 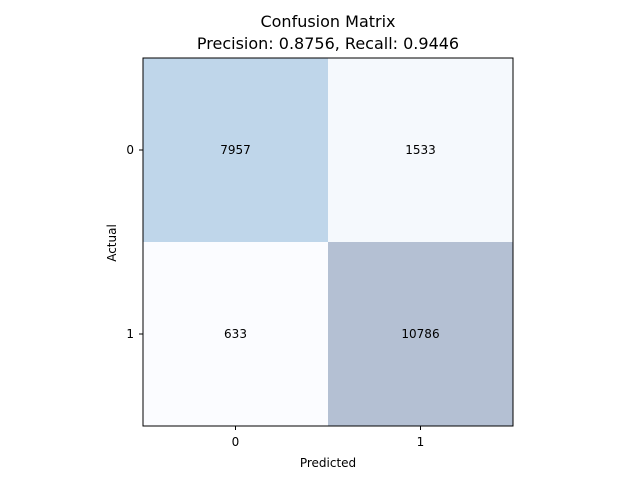 I want to click on cell-value-label: 633, so click(x=235, y=334).